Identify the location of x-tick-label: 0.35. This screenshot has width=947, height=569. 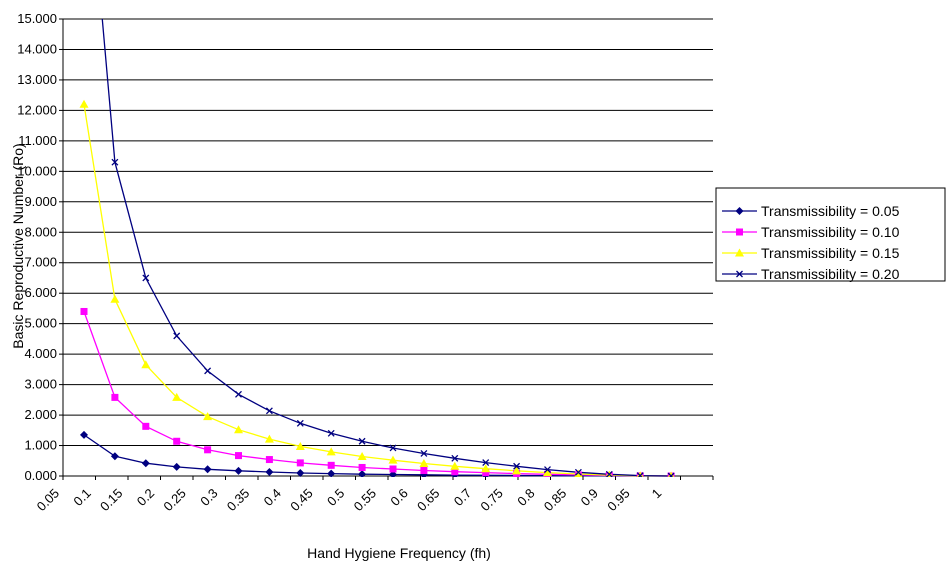
(238, 500).